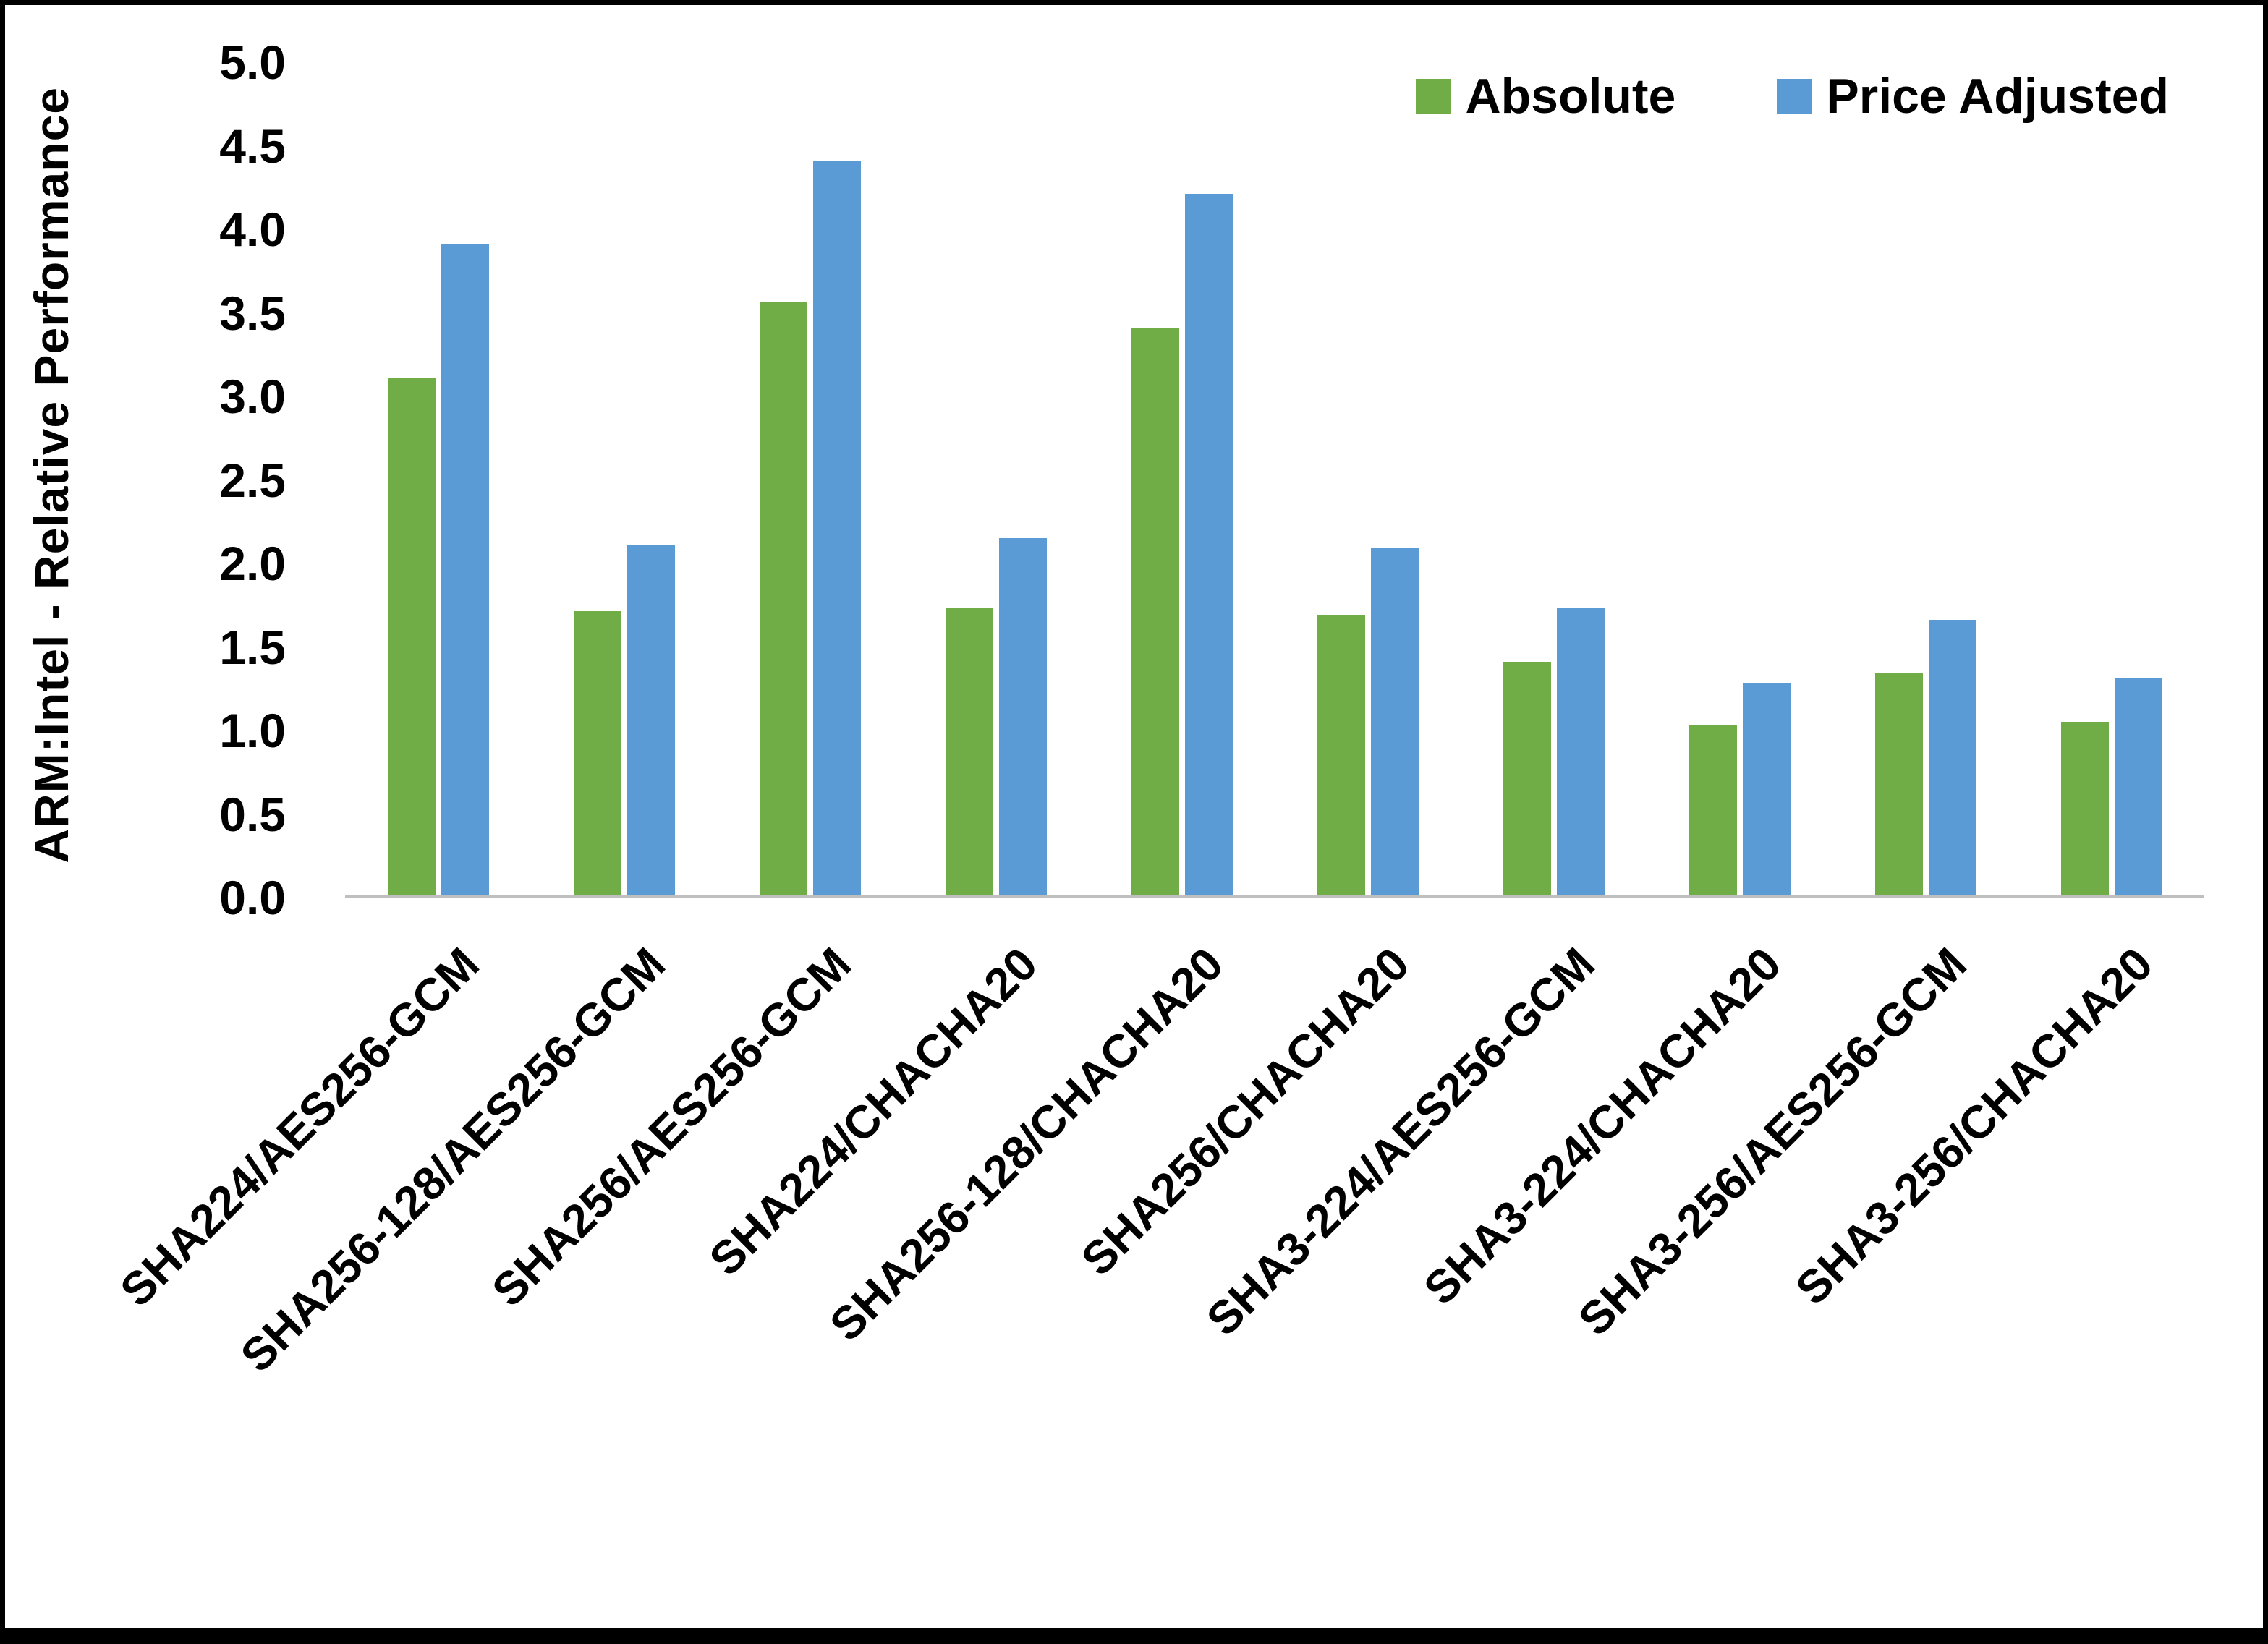  Describe the element at coordinates (189, 479) in the screenshot. I see `y-tick-labels: 0.0 0.5 1.0 1.5 2.0 2.5 3.0 3.5 4.0 4.5 5.0` at that location.